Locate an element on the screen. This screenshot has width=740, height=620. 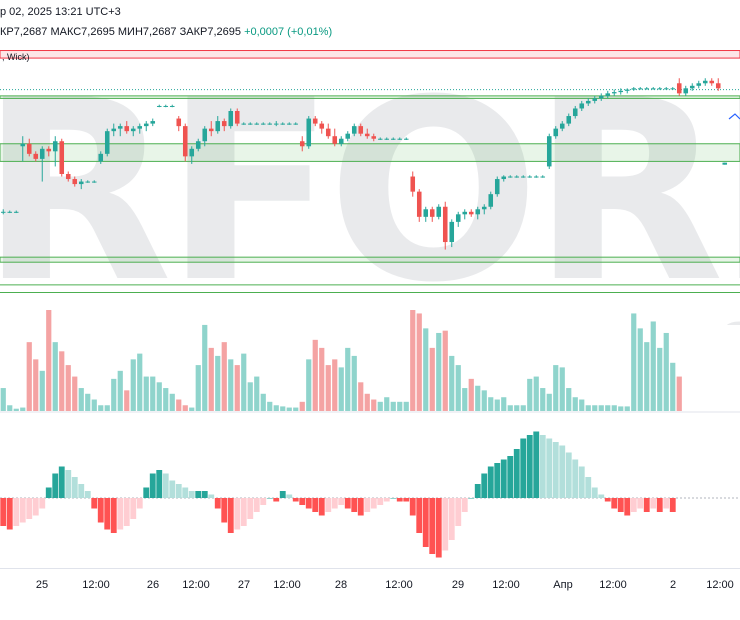
zone-label: , Wick) is located at coordinates (16, 57).